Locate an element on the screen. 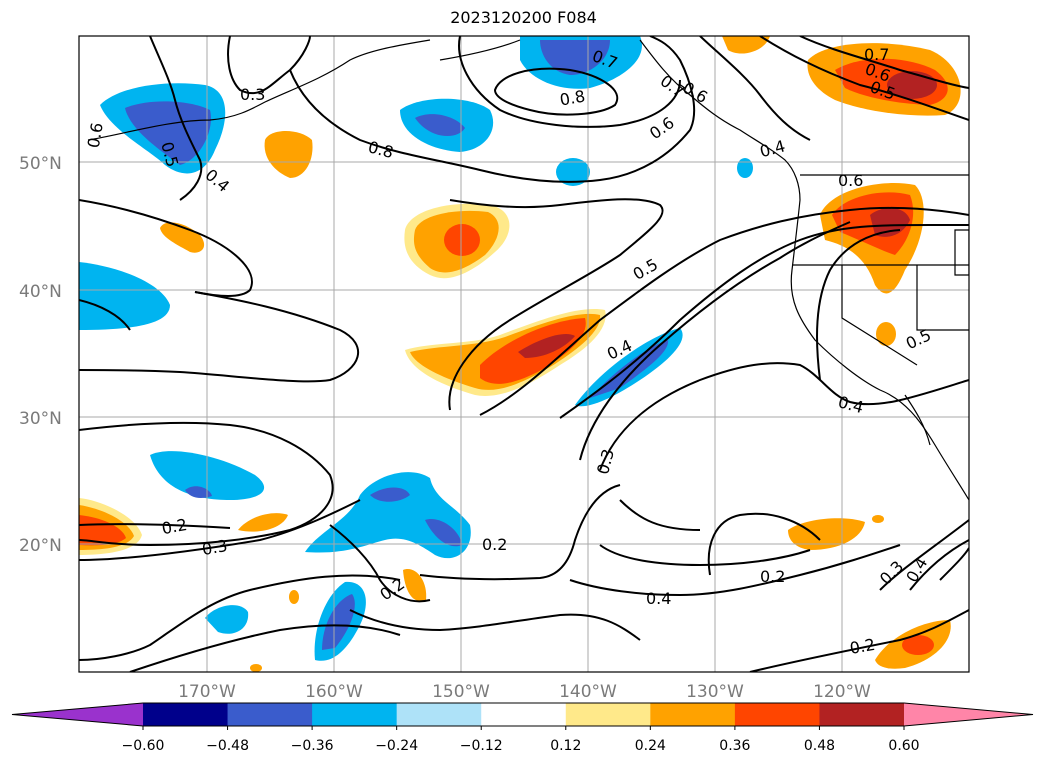  colorbar-tick-label: −0.12 is located at coordinates (481, 746).